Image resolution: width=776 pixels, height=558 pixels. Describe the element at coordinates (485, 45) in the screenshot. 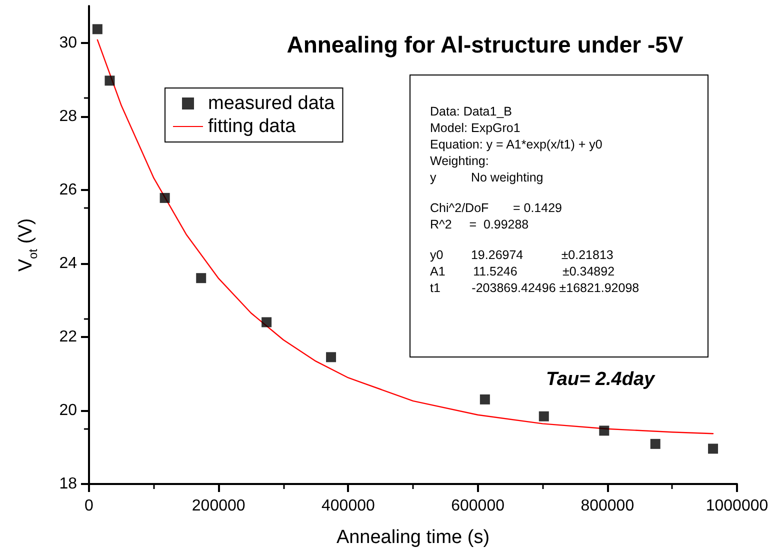

I see `text: Annealing for Al-structure under -5V` at that location.